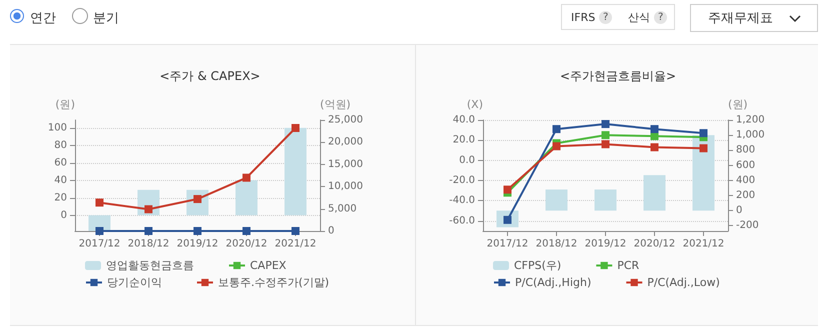 This screenshot has width=827, height=331. I want to click on y-tick-label: 80, so click(60, 145).